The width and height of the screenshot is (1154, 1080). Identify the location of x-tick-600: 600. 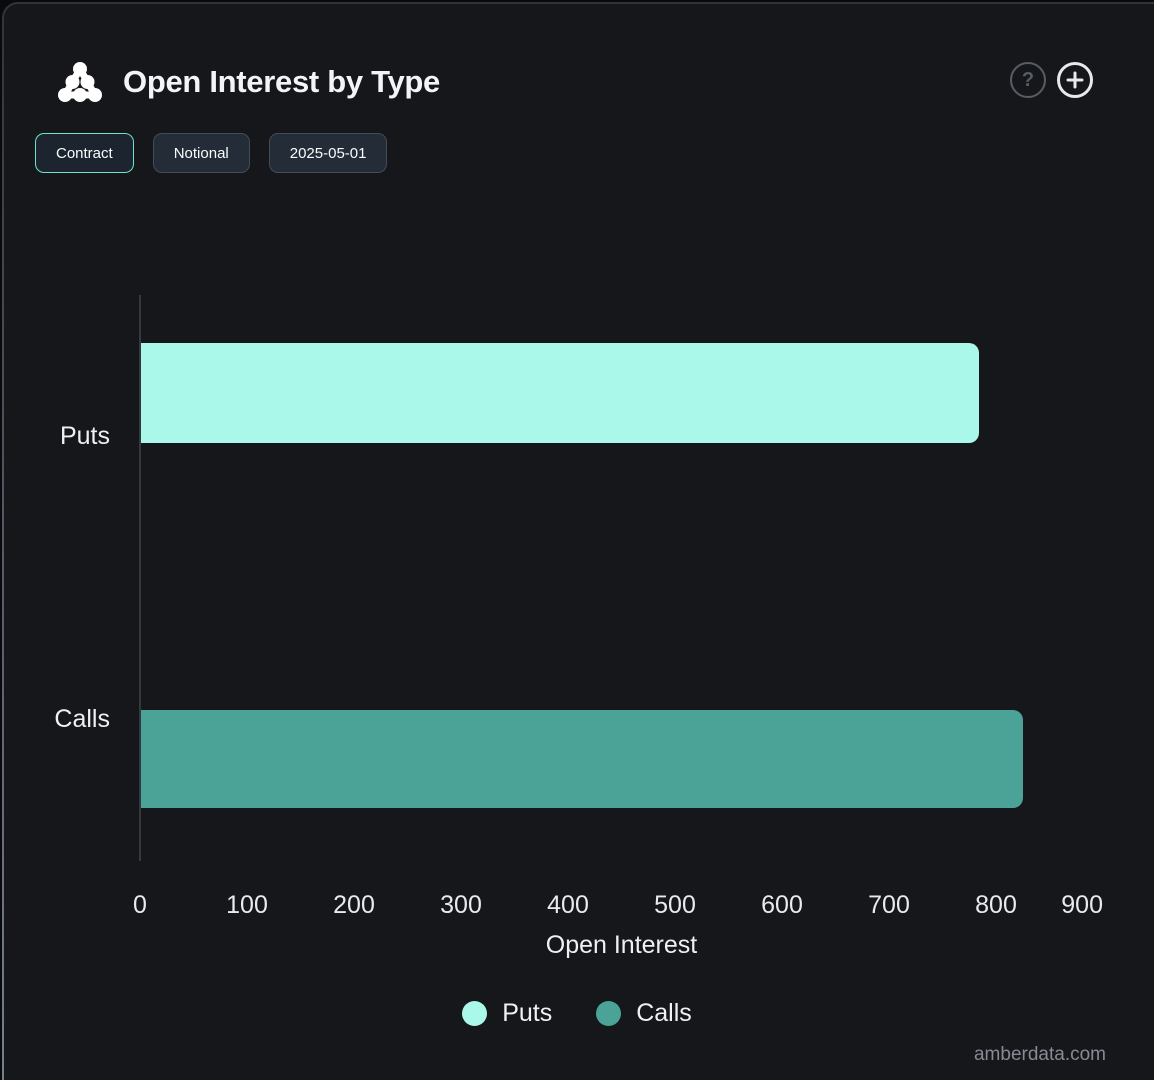
(782, 905).